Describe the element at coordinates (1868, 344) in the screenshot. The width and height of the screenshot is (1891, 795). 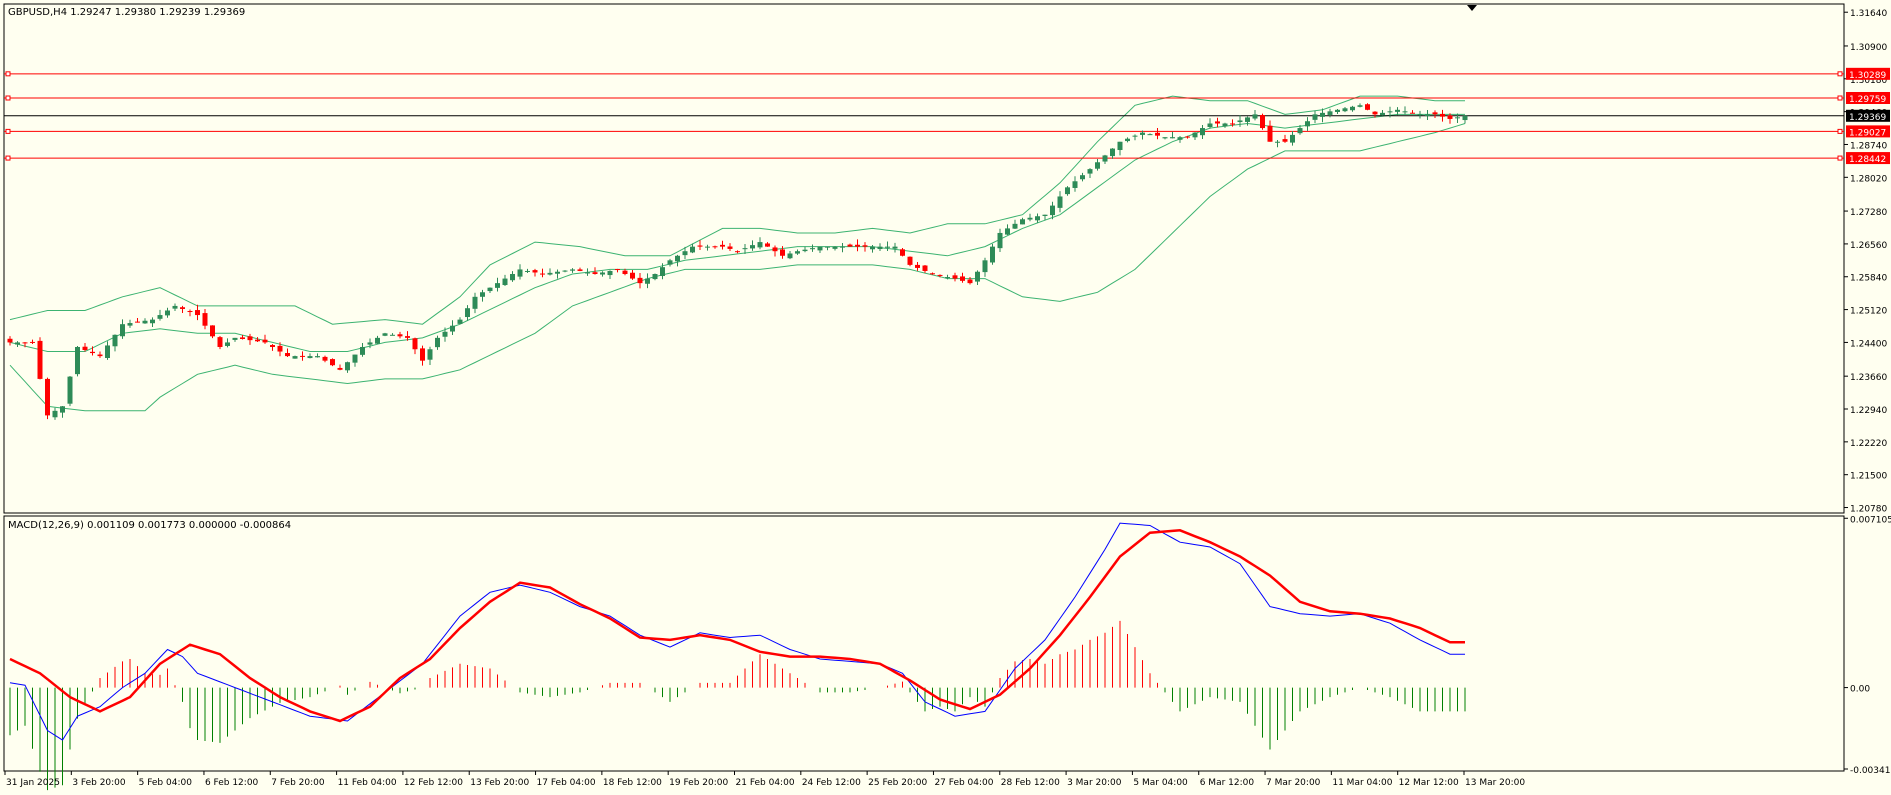
I see `price-tick-label: 1.24400` at that location.